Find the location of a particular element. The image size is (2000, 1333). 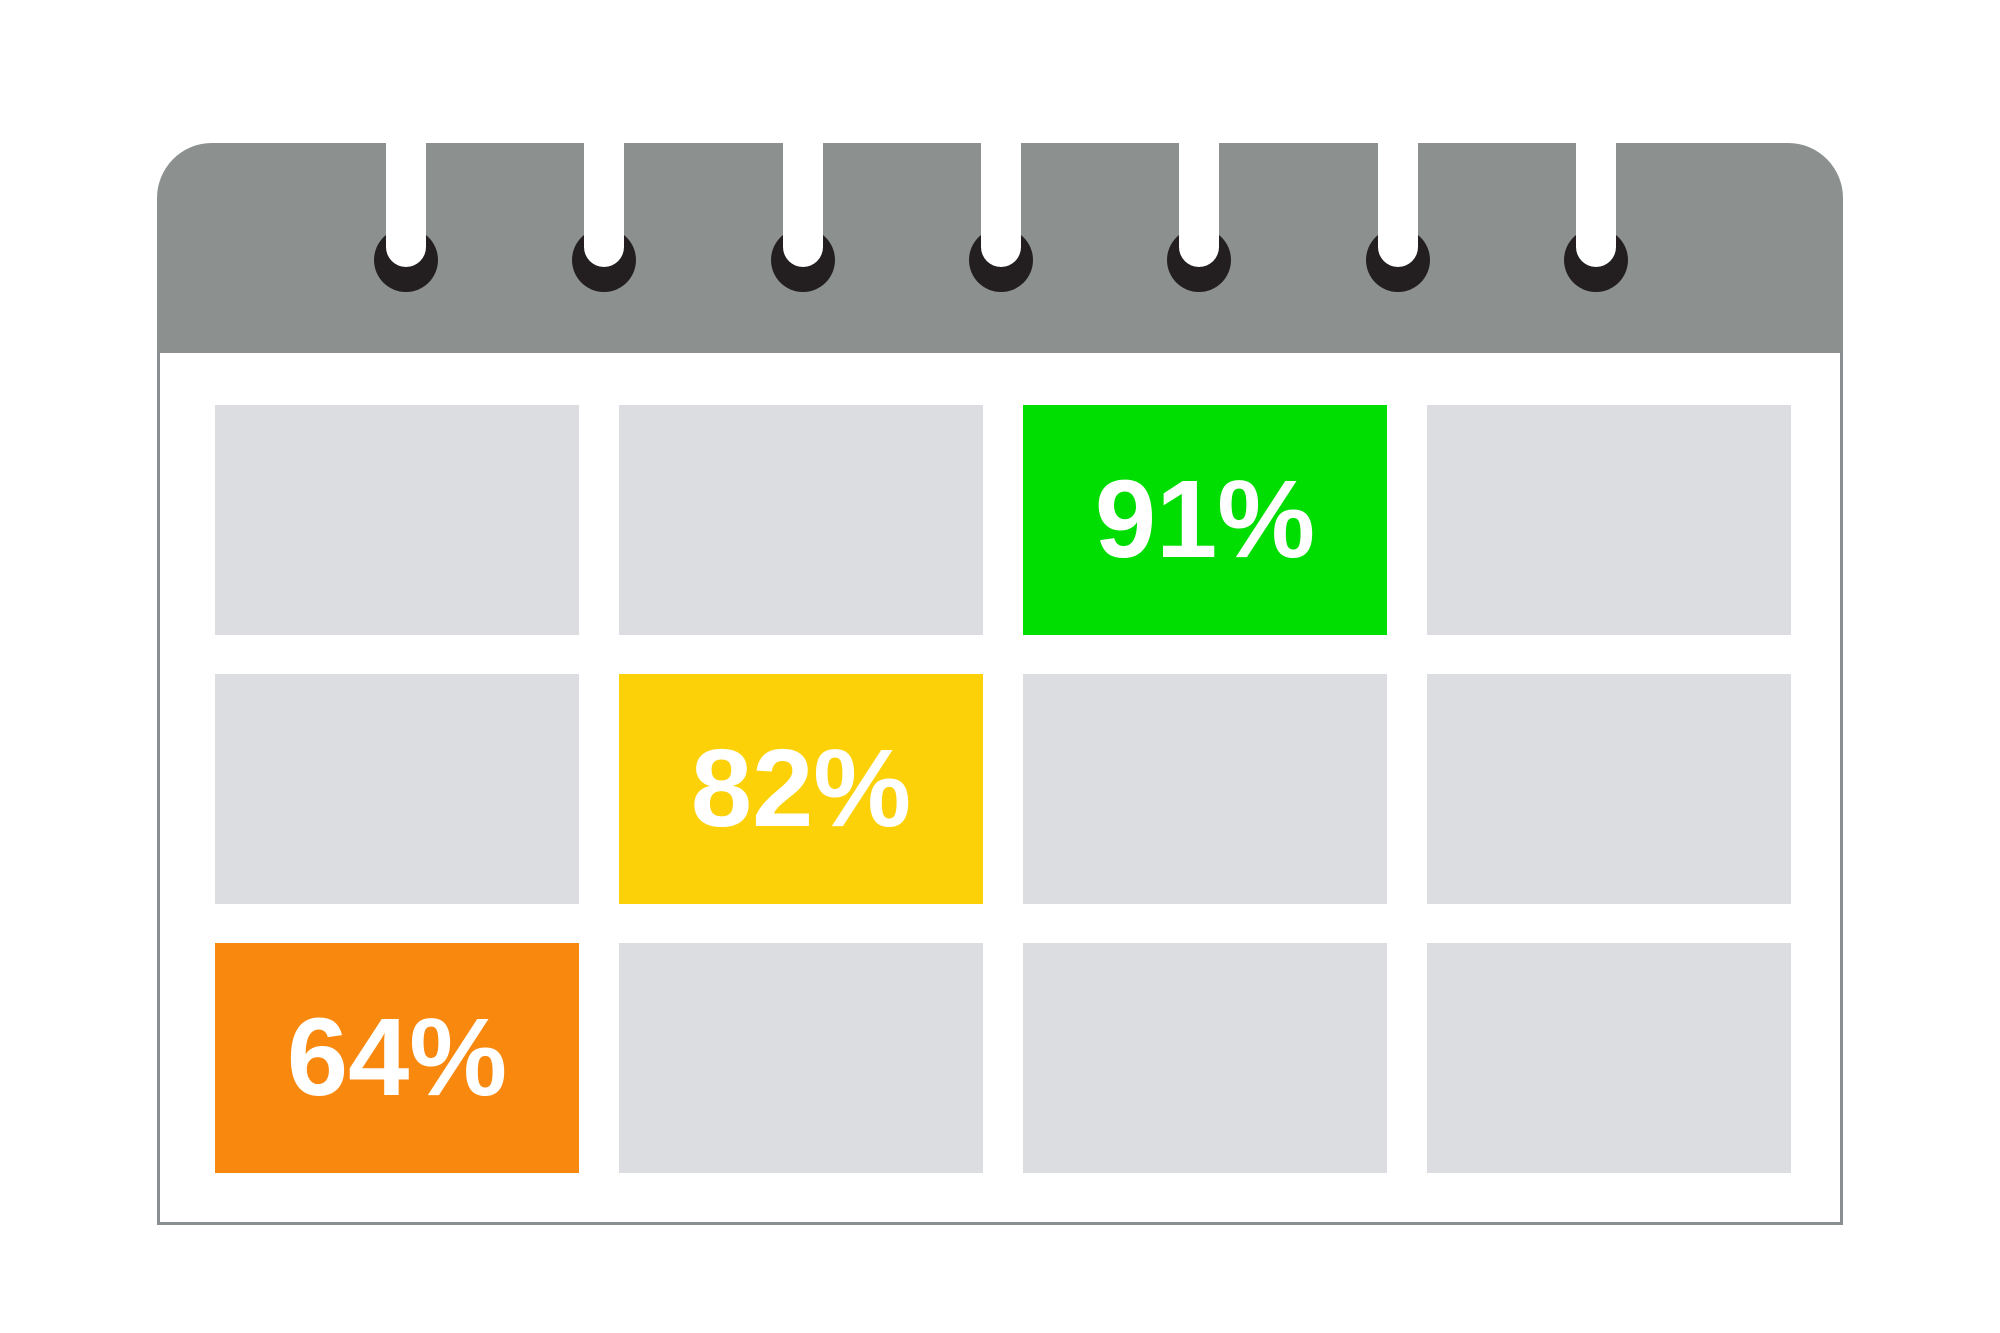

calendar-cell-r1c3: 91% is located at coordinates (1205, 520).